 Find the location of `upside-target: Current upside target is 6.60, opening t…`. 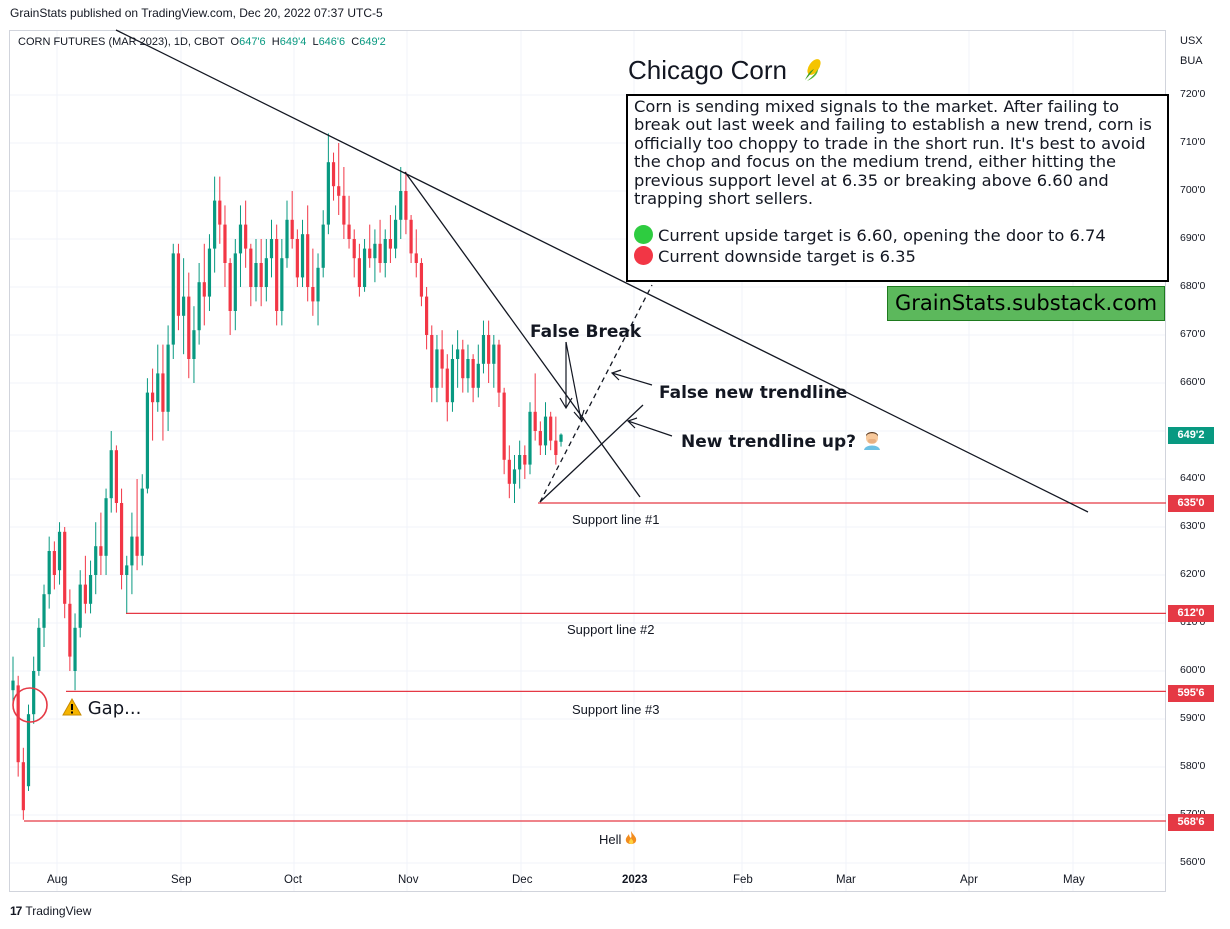

upside-target: Current upside target is 6.60, opening t… is located at coordinates (897, 235).